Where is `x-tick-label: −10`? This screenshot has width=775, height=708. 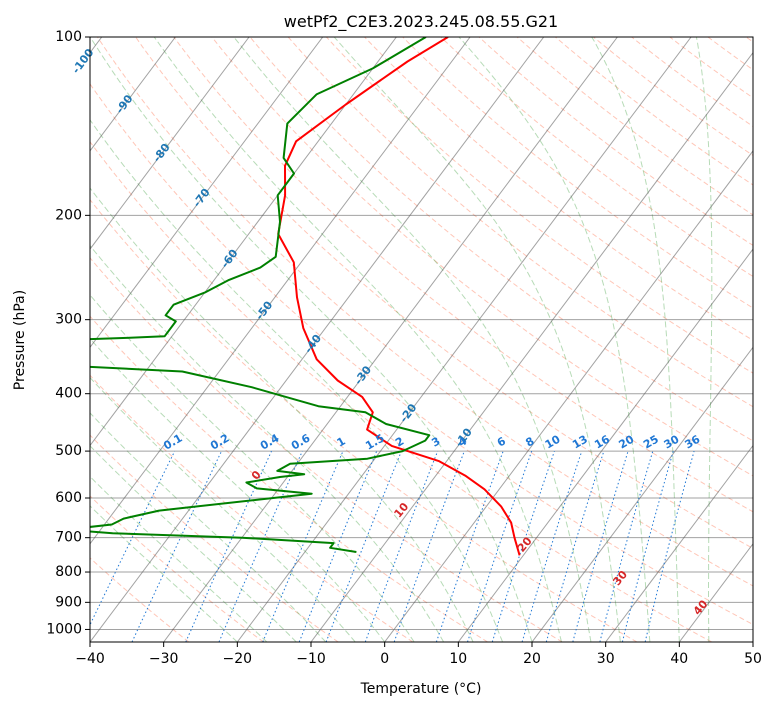 x-tick-label: −10 is located at coordinates (311, 659).